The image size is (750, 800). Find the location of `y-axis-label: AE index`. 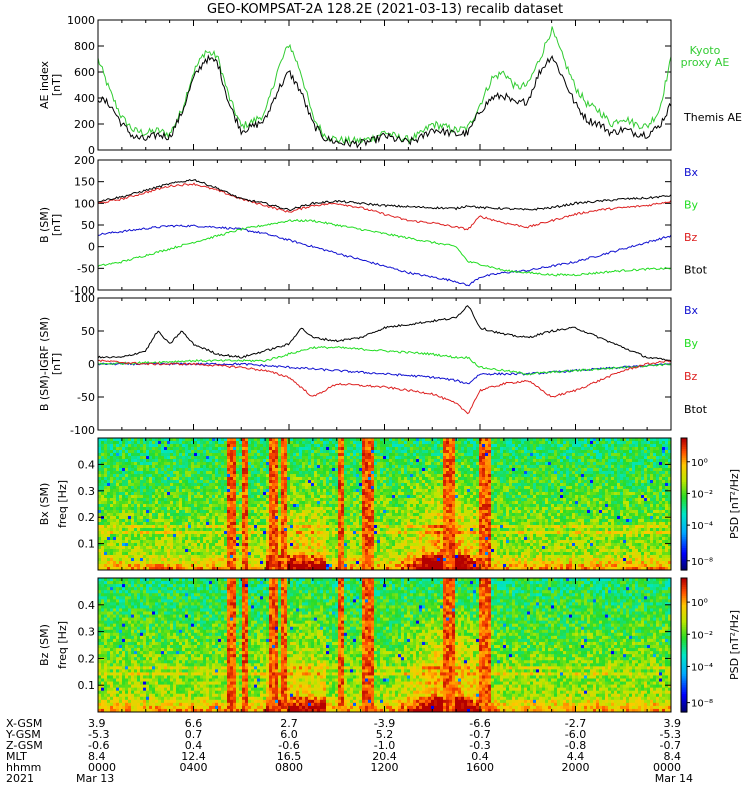

y-axis-label: AE index is located at coordinates (44, 84).